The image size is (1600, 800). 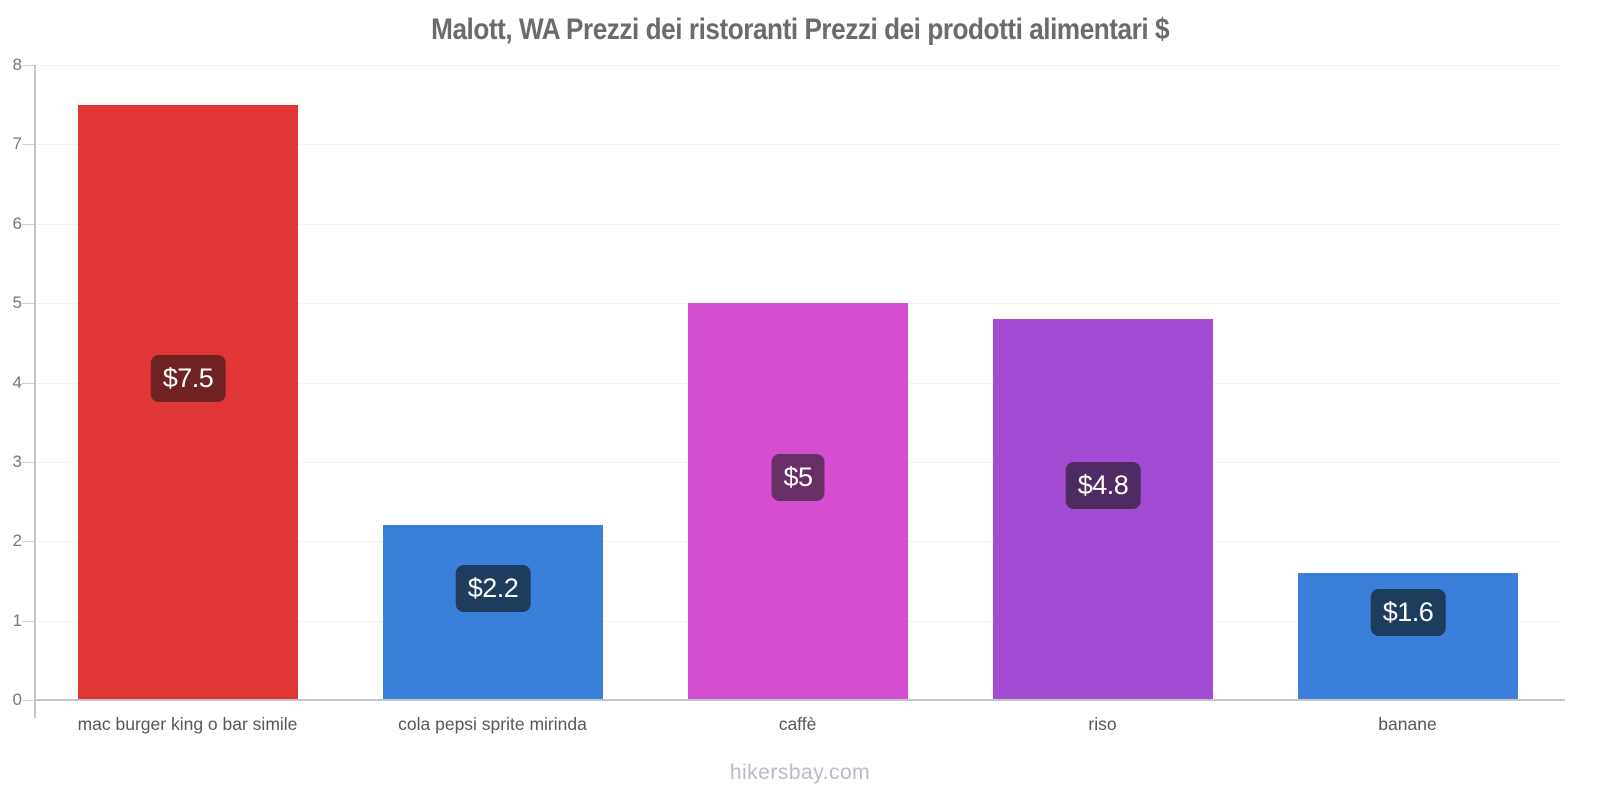 I want to click on bar-value-label: $2.2, so click(x=493, y=589).